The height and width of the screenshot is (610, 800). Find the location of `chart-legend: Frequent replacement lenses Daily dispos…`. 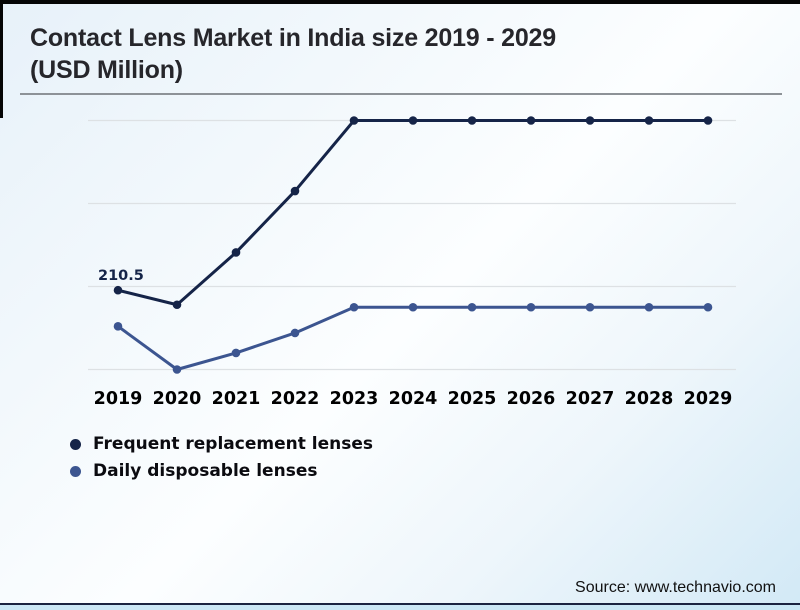

chart-legend: Frequent replacement lenses Daily dispos… is located at coordinates (221, 457).